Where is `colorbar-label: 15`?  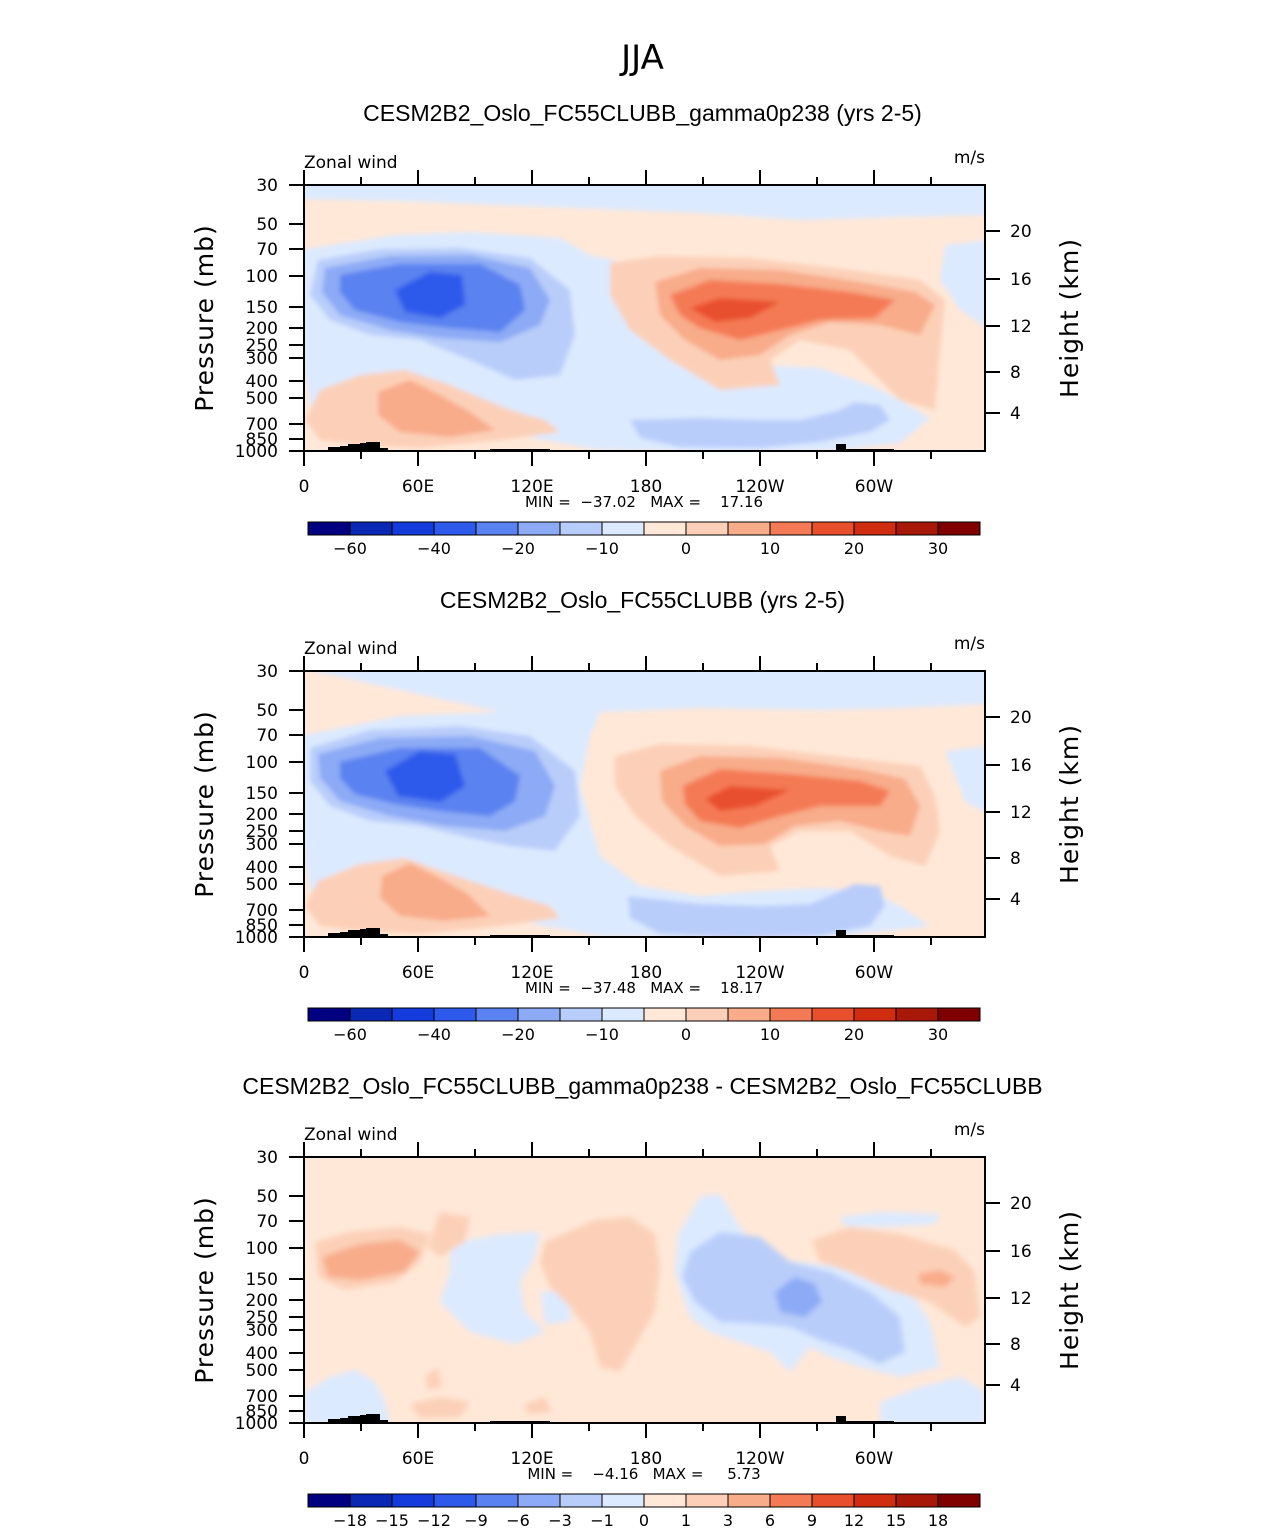
colorbar-label: 15 is located at coordinates (896, 1520).